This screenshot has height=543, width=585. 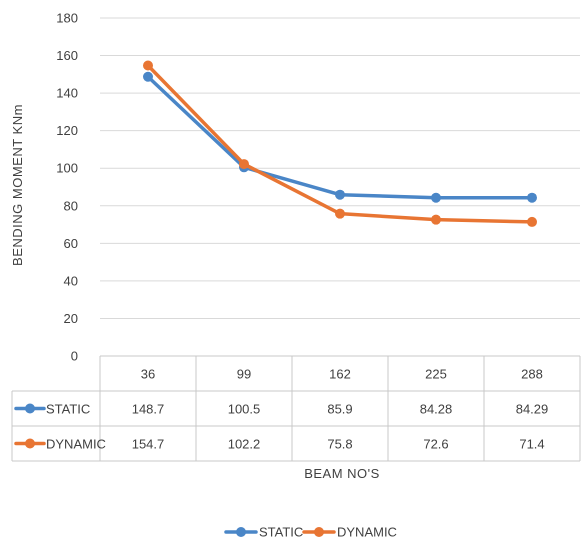 I want to click on y-tick-label: 180, so click(x=67, y=18).